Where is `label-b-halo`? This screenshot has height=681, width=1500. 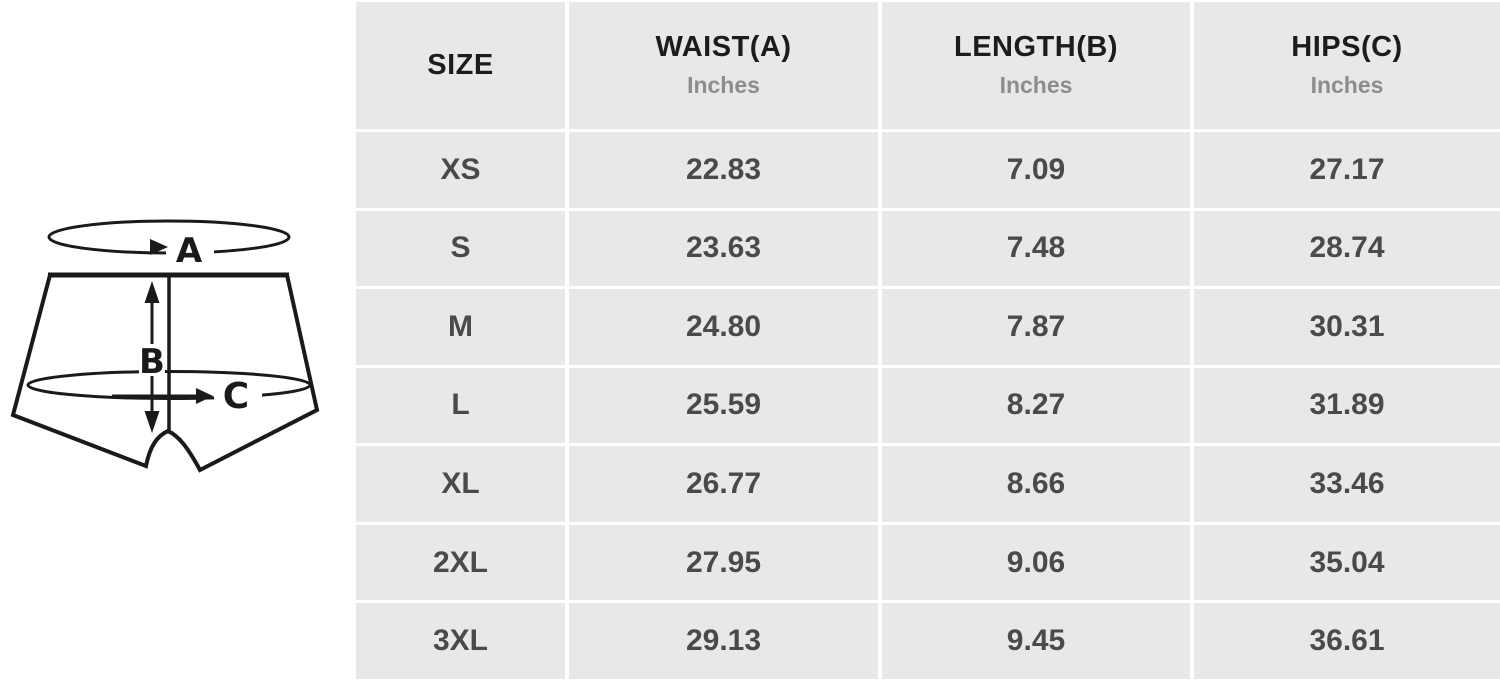 label-b-halo is located at coordinates (152, 360).